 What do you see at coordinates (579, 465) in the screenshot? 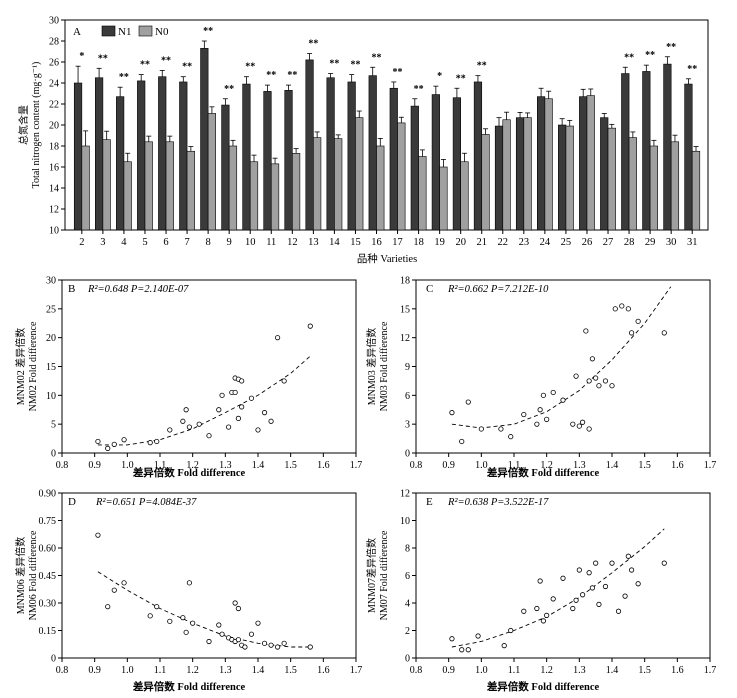
I see `x-tick-label-c: 1.3` at bounding box center [579, 465].